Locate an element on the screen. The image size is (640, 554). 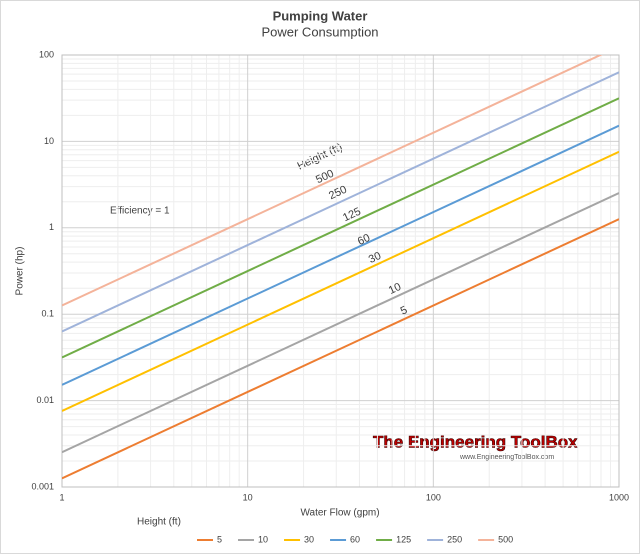
watermark-url: www.EngineeringToolBox.com is located at coordinates (506, 457).